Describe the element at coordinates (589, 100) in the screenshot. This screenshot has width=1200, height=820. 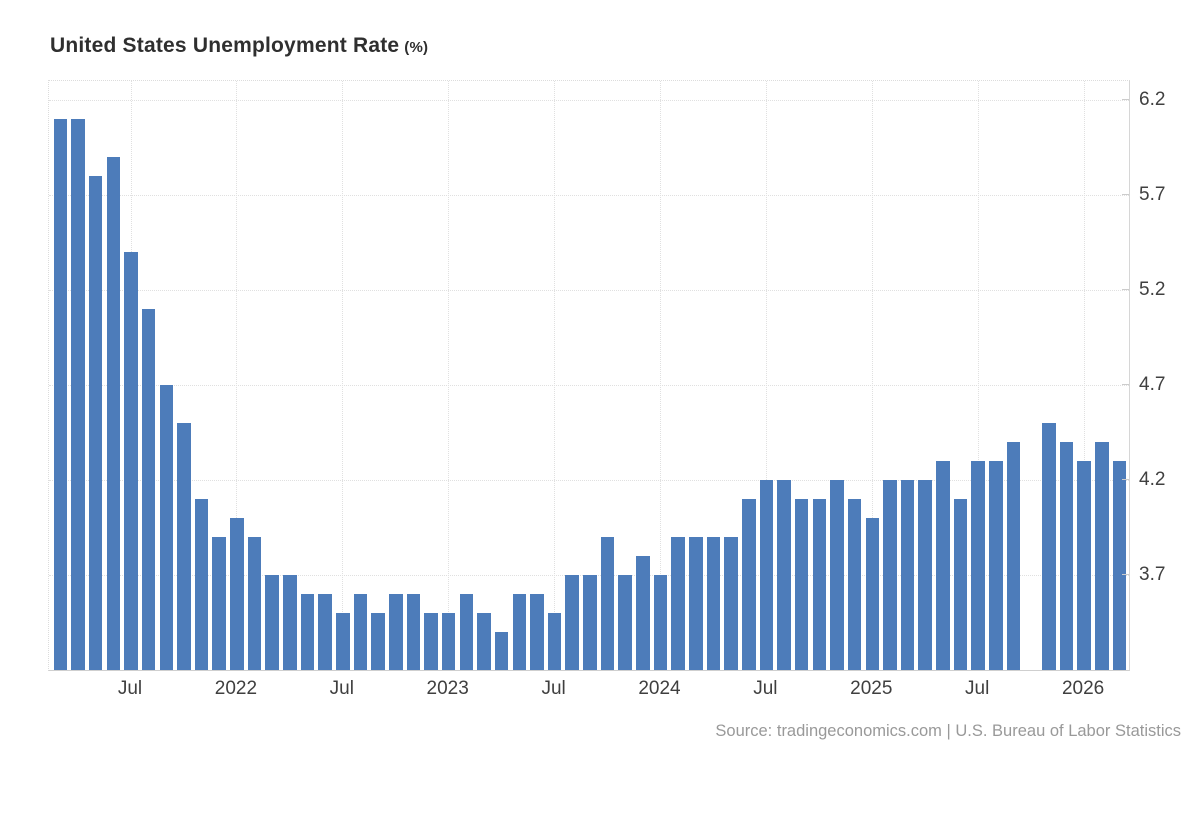
I see `y-gridline-6.2` at that location.